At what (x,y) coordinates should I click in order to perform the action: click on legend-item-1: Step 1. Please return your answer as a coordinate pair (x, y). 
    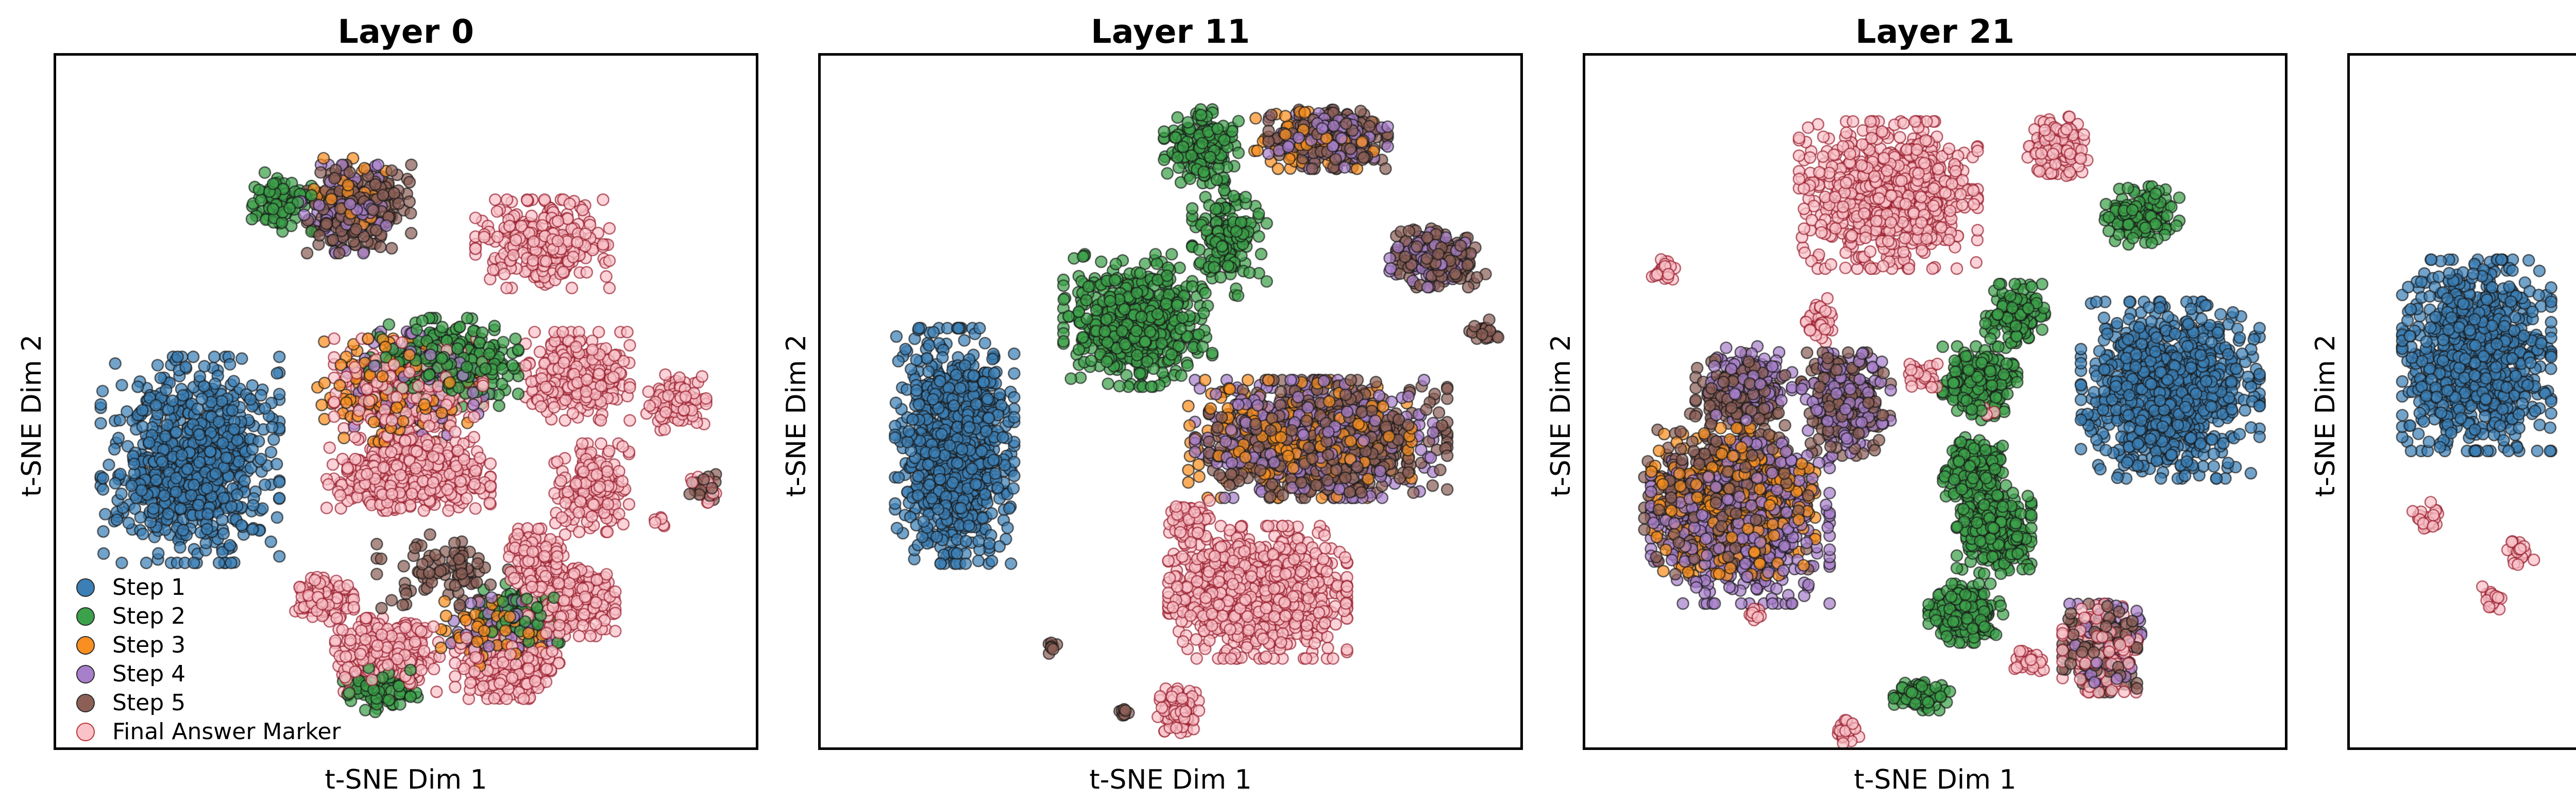
    Looking at the image, I should click on (208, 587).